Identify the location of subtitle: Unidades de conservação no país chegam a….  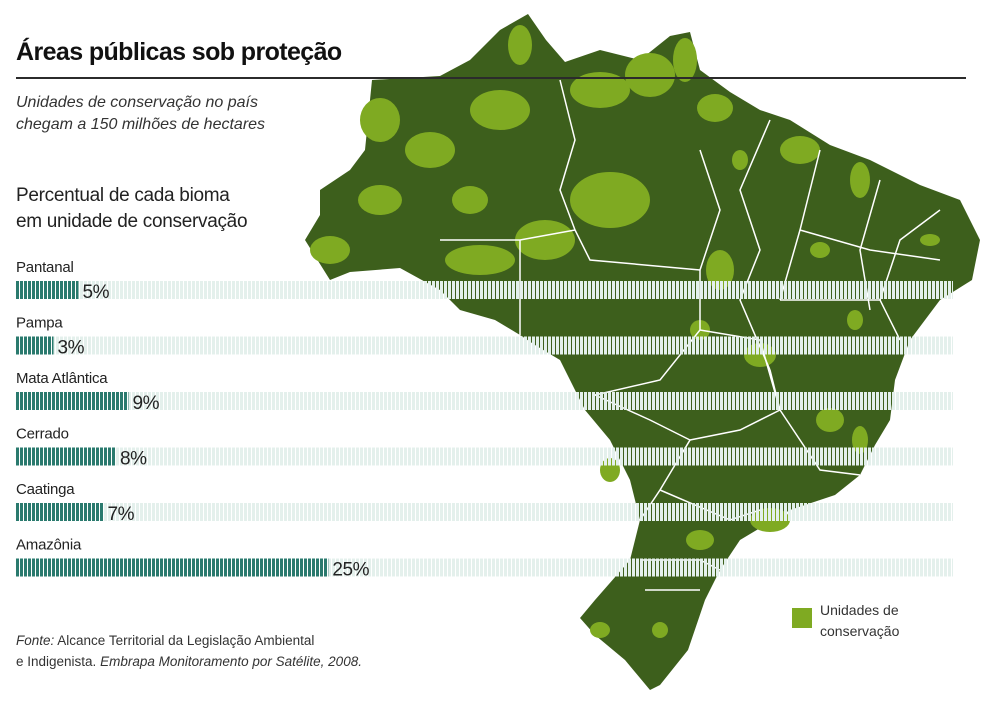
(181, 114).